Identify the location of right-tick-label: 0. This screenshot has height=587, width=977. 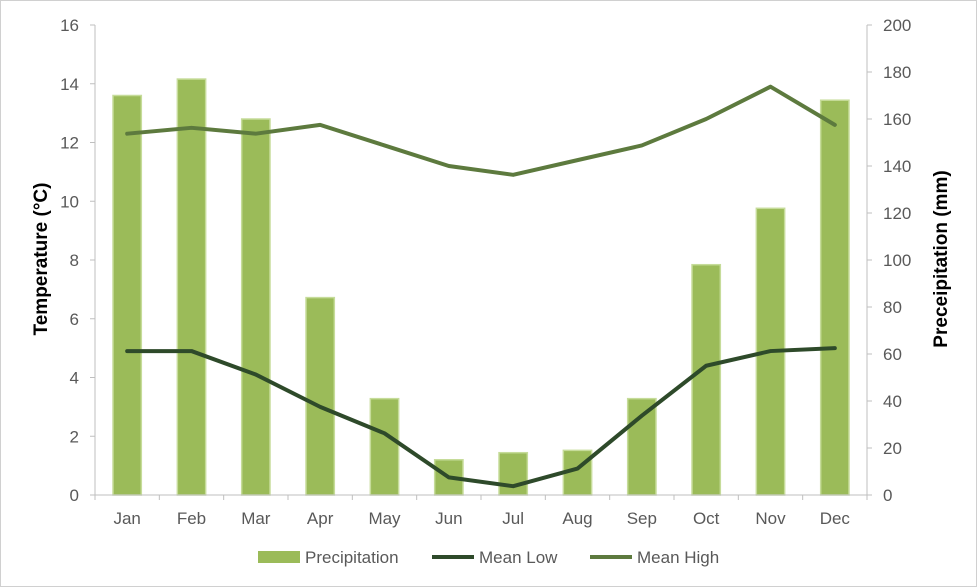
(887, 495).